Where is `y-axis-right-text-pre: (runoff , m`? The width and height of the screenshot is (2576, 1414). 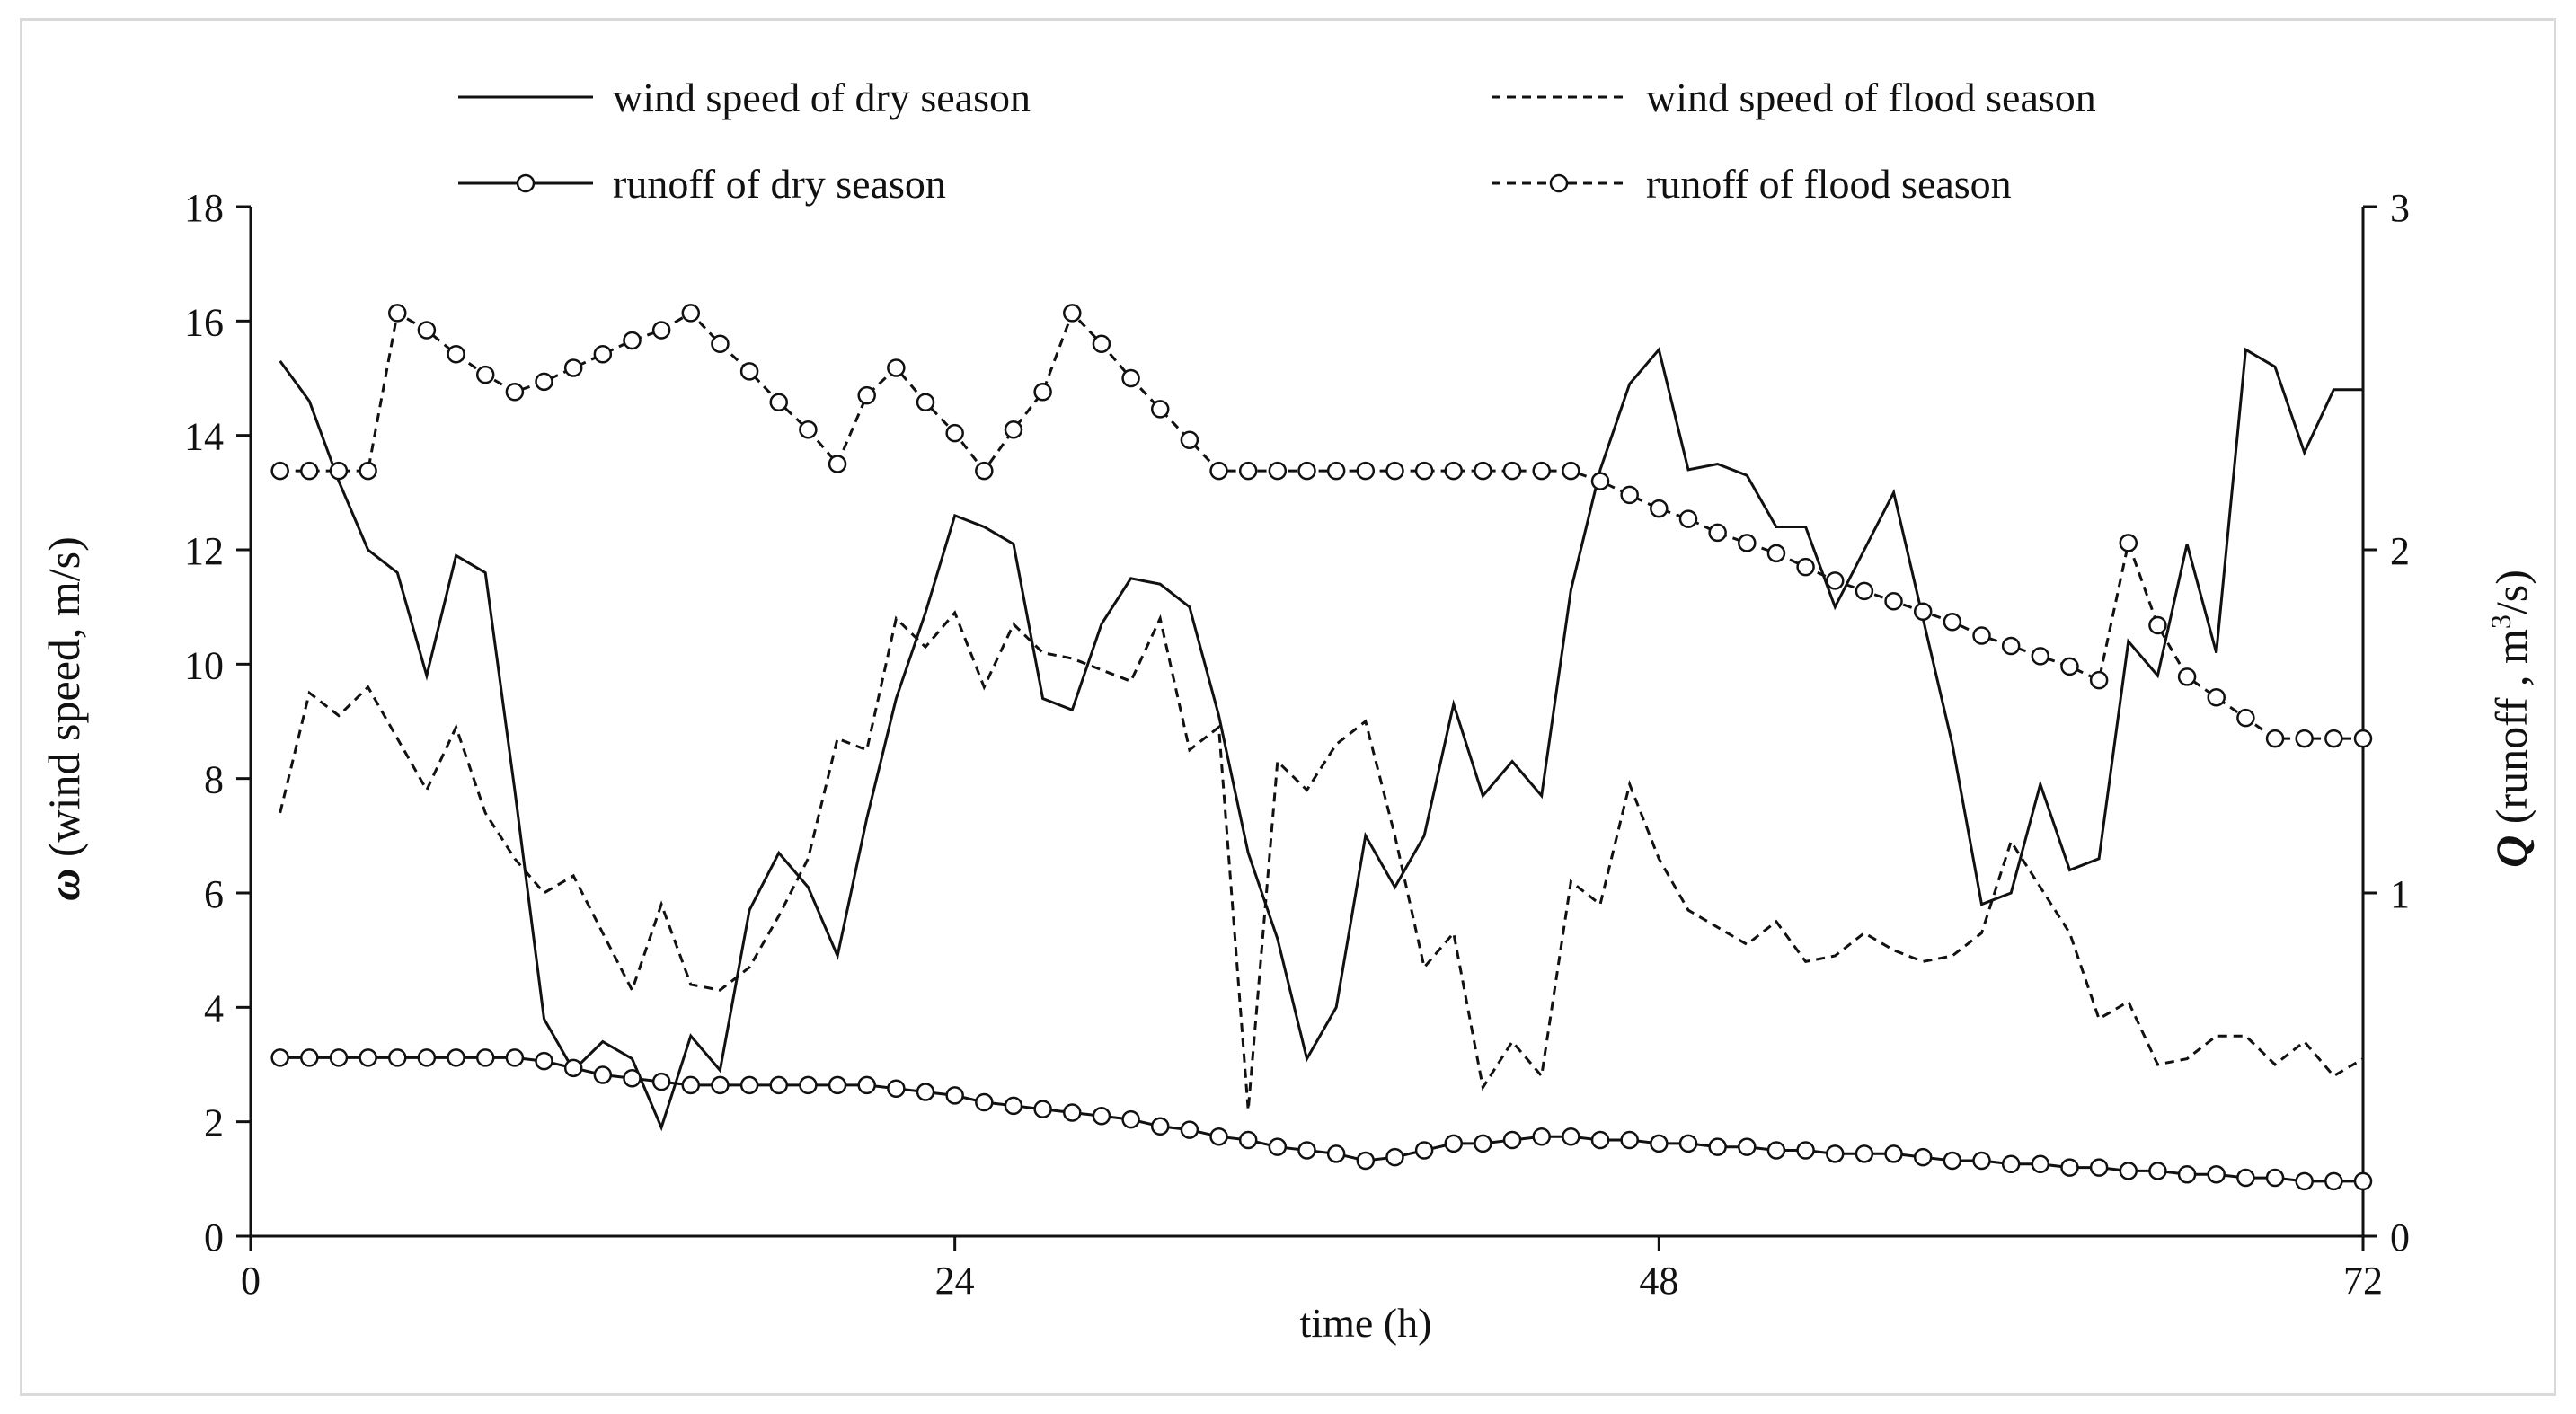
y-axis-right-text-pre: (runoff , m is located at coordinates (2511, 732).